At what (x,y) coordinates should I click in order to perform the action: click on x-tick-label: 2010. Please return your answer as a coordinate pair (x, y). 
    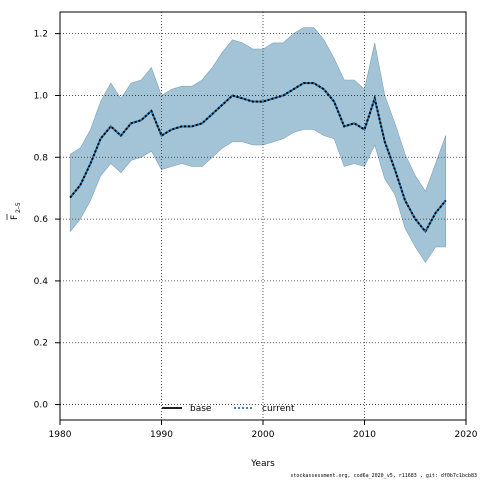
    Looking at the image, I should click on (364, 435).